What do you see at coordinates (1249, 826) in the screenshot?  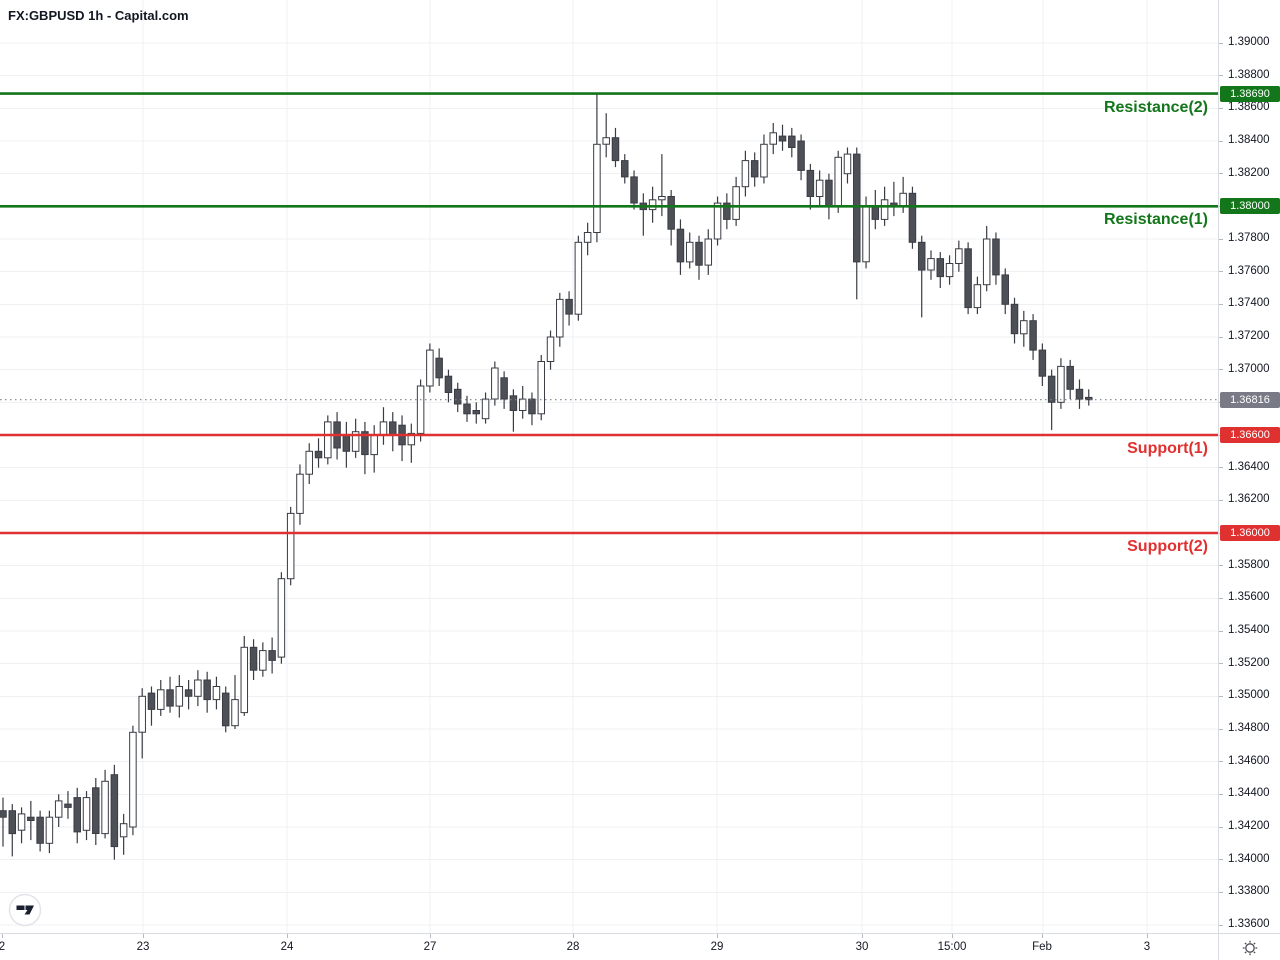 I see `price-tick-label: 1.34200` at bounding box center [1249, 826].